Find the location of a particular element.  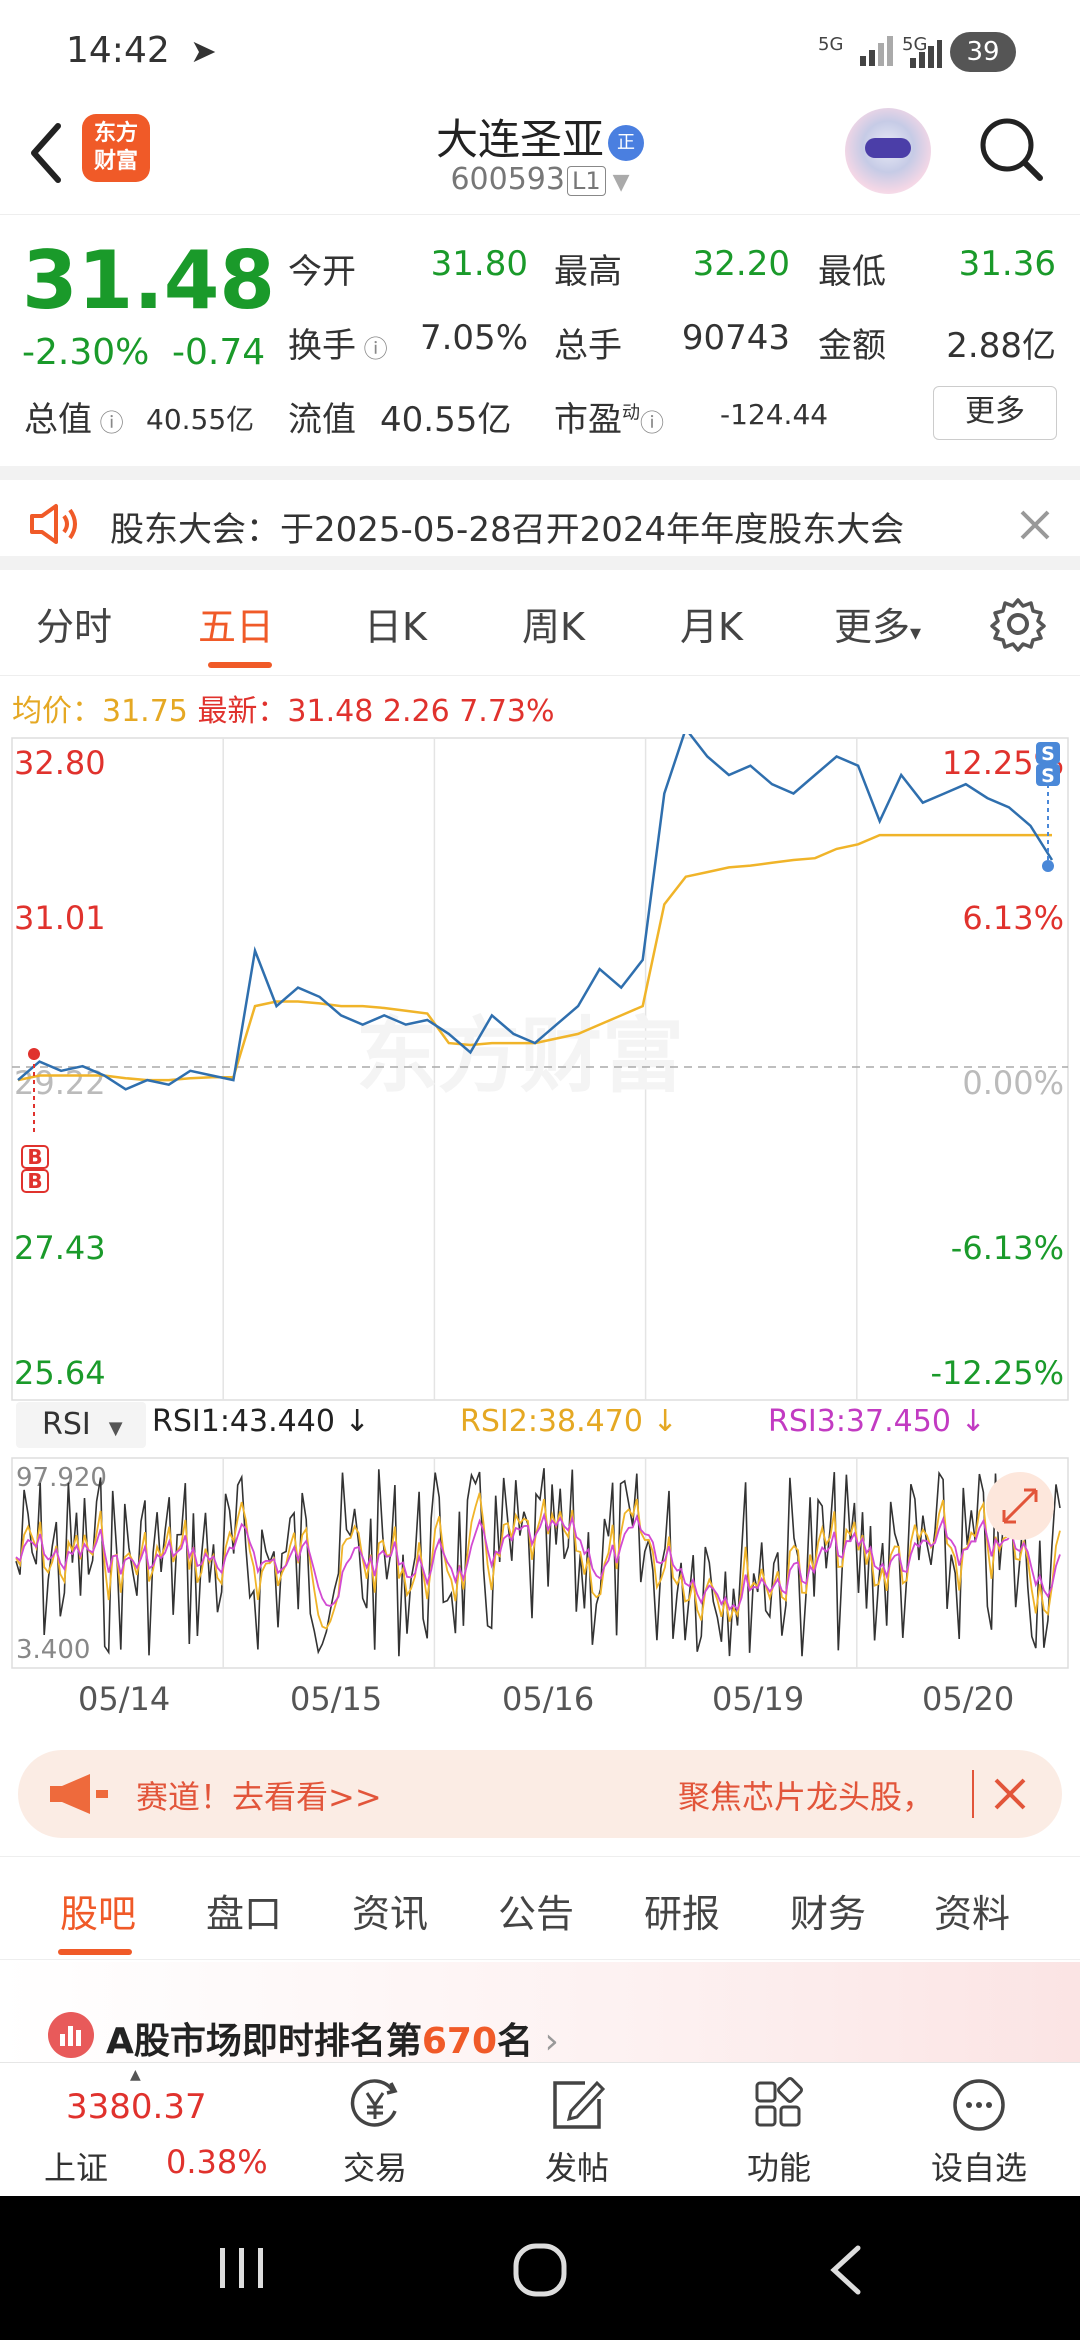

indicator-select: RSI ▼ is located at coordinates (81, 1425).